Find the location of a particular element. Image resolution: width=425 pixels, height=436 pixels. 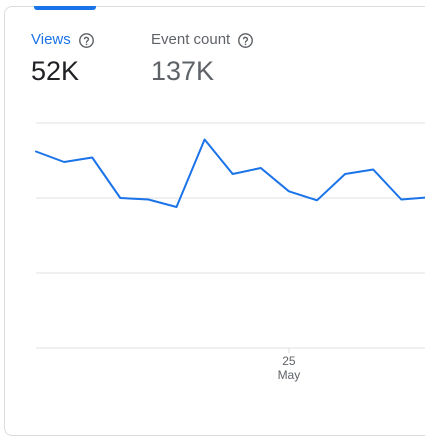

metric-tab-views: Views 52K is located at coordinates (63, 59).